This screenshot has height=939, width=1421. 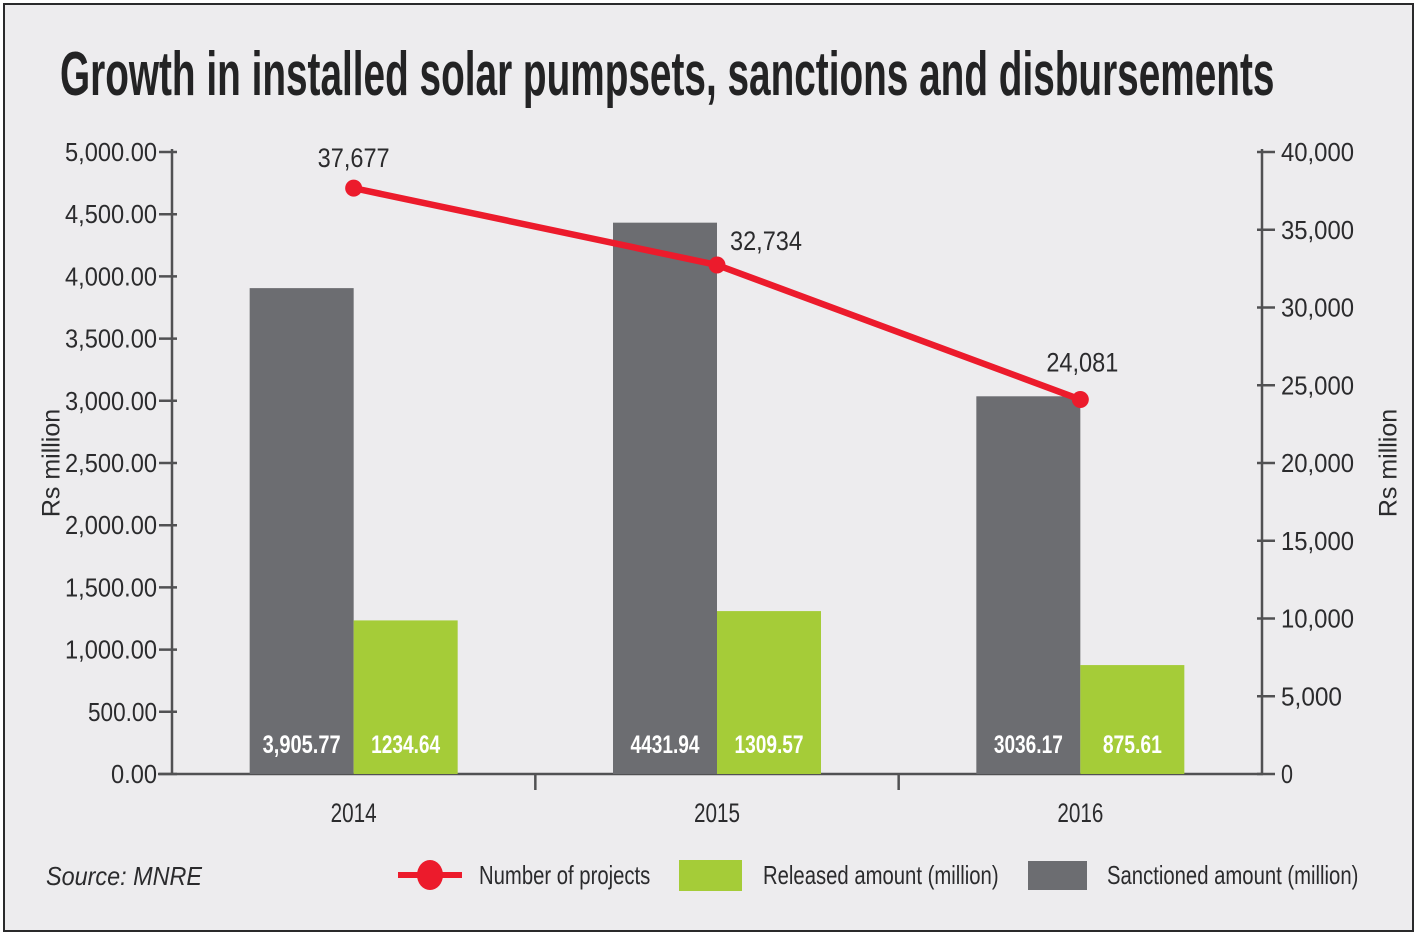 What do you see at coordinates (1132, 719) in the screenshot?
I see `bar-released-2016` at bounding box center [1132, 719].